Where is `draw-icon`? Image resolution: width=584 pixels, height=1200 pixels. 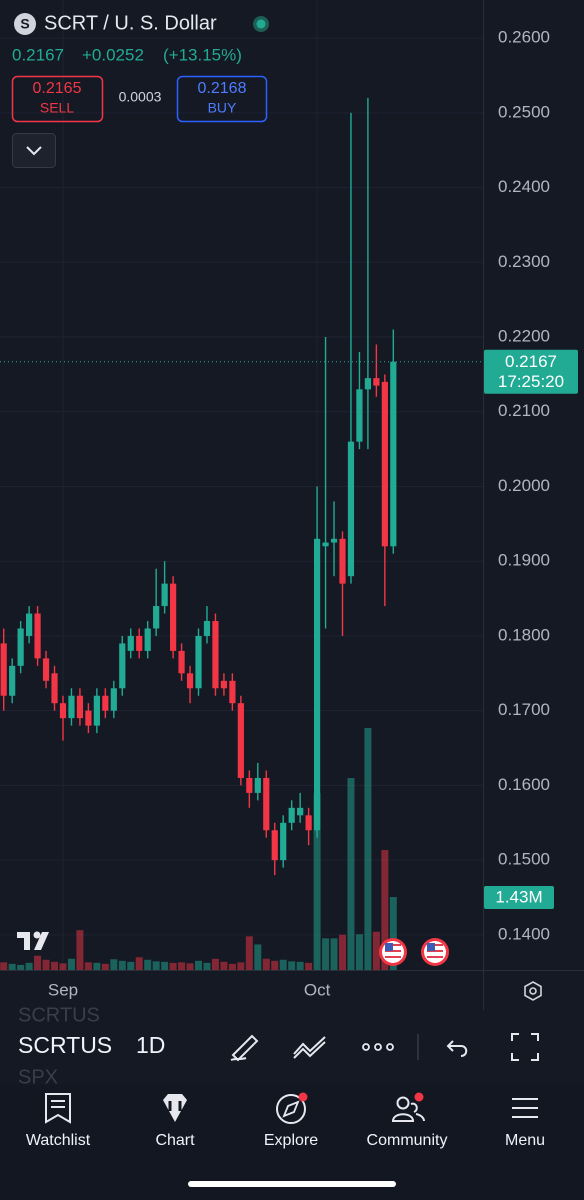
draw-icon is located at coordinates (244, 1048).